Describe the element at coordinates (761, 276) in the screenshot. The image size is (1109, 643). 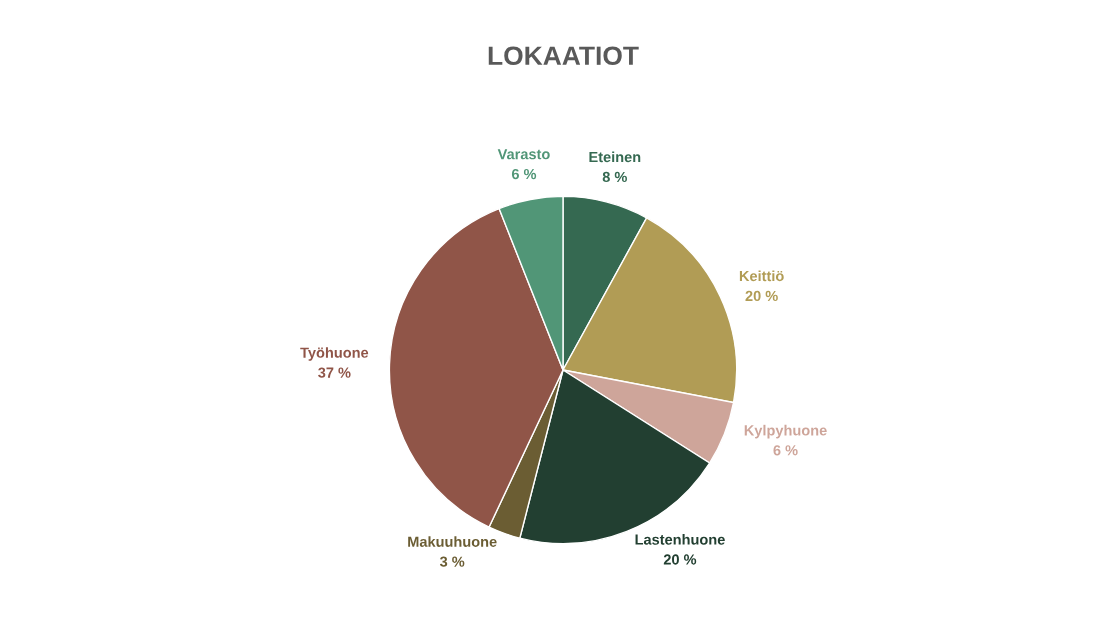
I see `slice-label: Keittiö` at that location.